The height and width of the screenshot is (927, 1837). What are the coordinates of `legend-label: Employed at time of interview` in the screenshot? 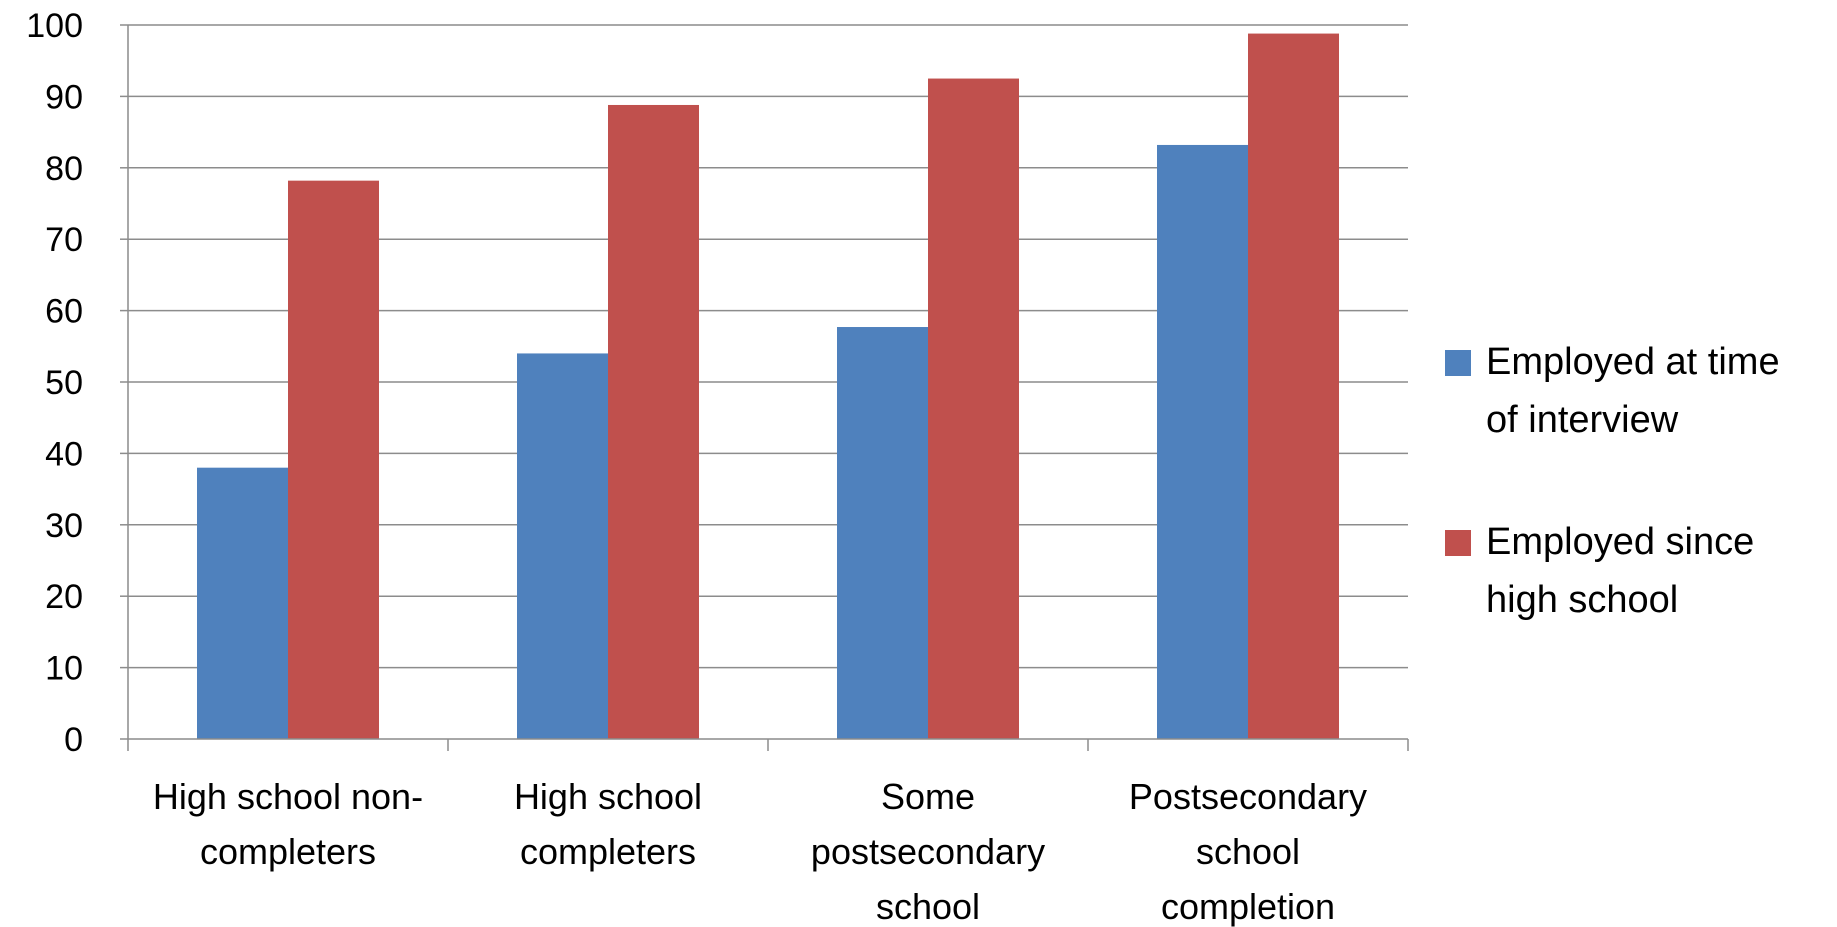 It's located at (1633, 391).